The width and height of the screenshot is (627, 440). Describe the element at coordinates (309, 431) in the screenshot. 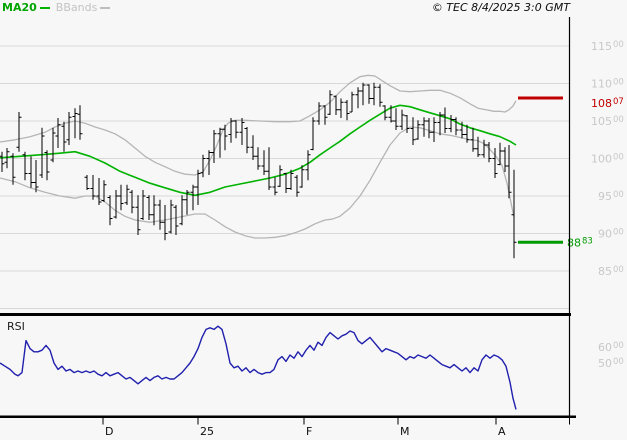

I see `month-label: F` at that location.